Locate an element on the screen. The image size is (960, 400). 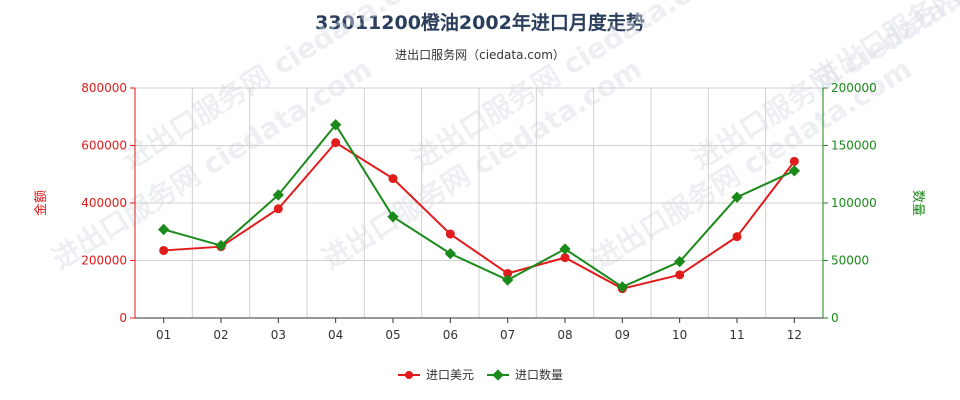
y-left-tick-label: 800000 is located at coordinates (104, 88).